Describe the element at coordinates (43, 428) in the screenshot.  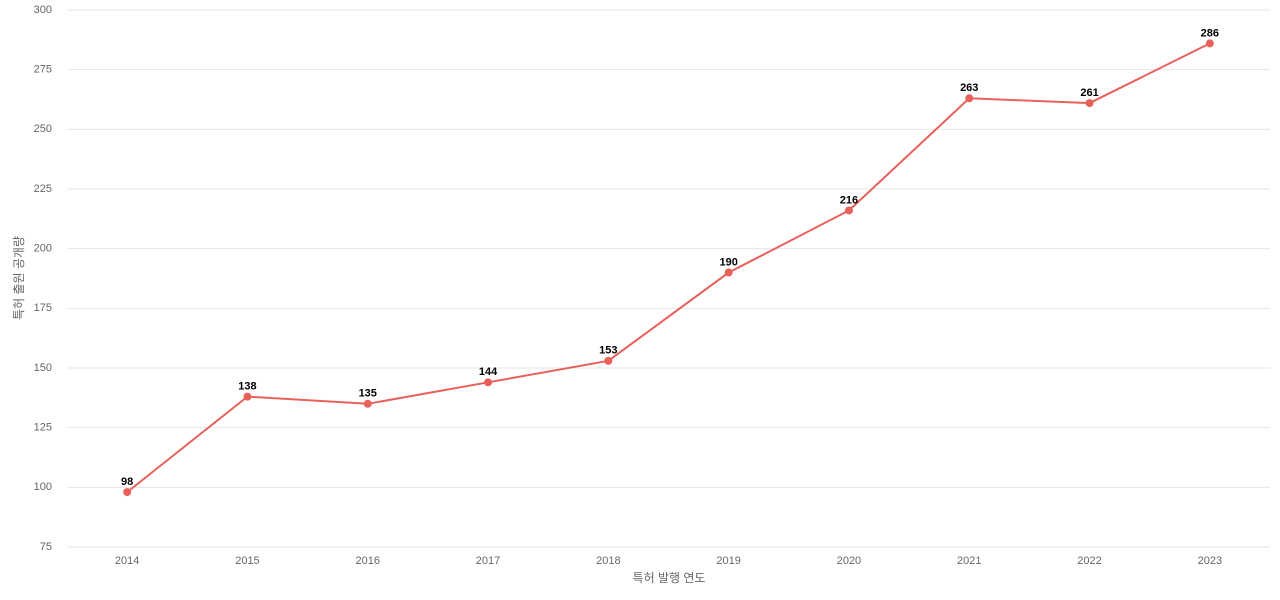
I see `y-tick-label: 125` at that location.